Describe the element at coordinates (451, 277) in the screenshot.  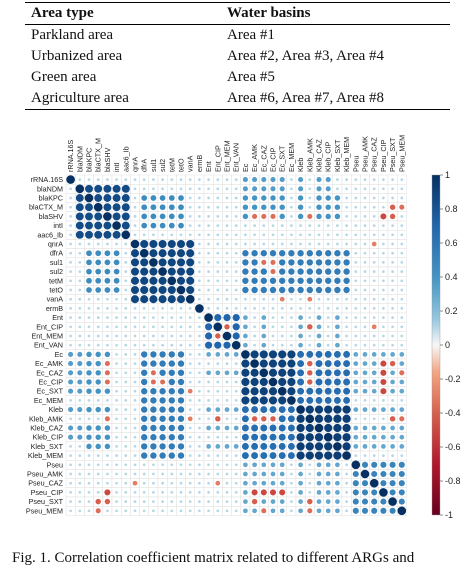
I see `colorbar-tick-label: 0.4` at that location.